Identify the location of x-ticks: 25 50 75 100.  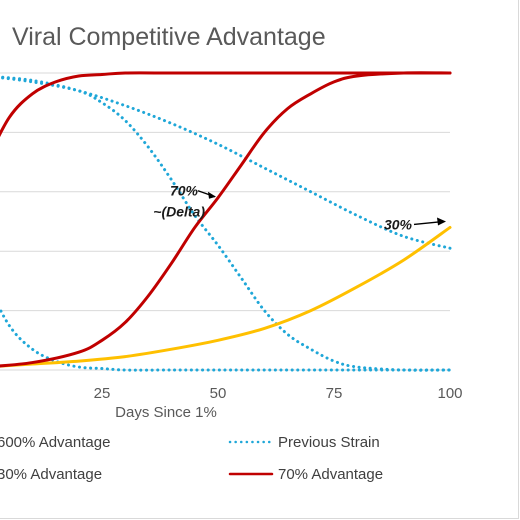
(278, 393).